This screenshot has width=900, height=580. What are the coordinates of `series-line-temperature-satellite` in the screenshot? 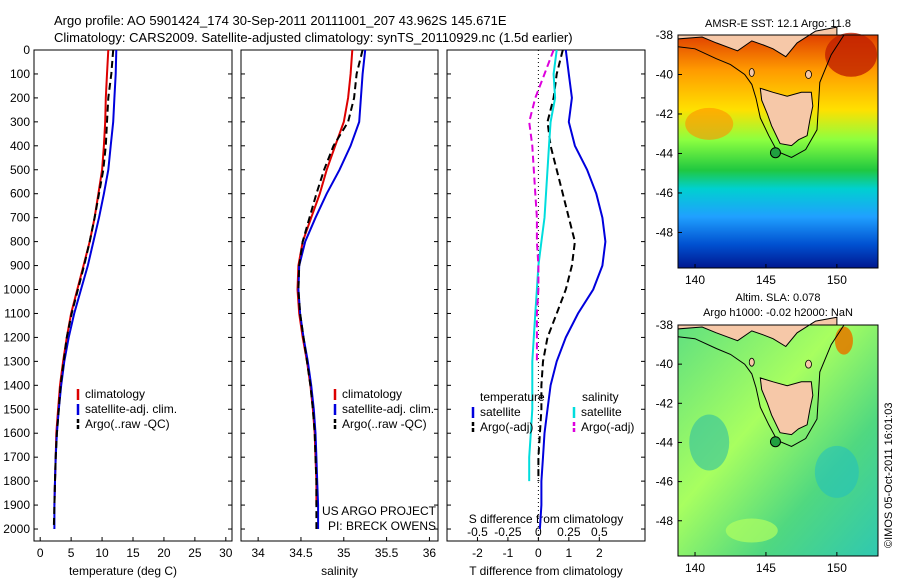 It's located at (572, 289).